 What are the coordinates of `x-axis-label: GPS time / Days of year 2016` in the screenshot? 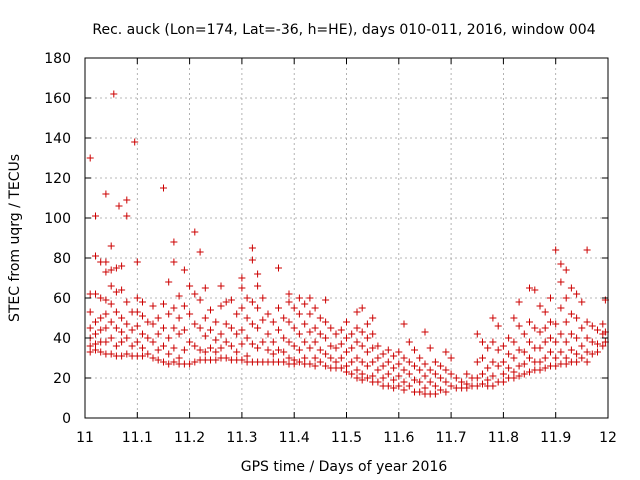 It's located at (344, 467).